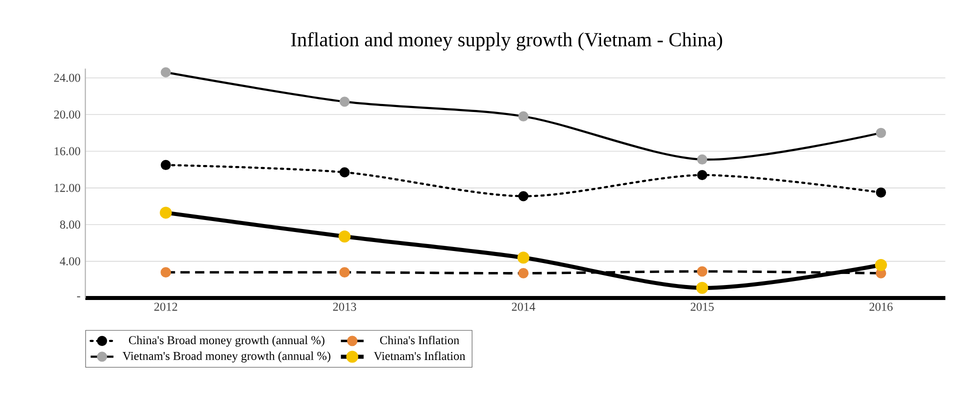 This screenshot has width=964, height=404. I want to click on legend-label: China's Inflation, so click(420, 340).